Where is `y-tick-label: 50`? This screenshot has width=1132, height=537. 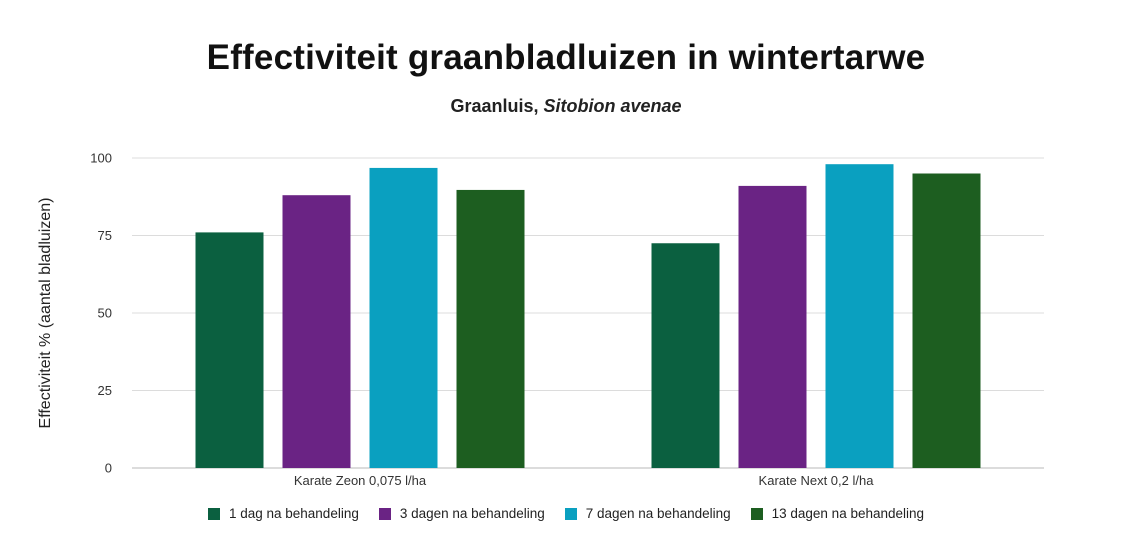
y-tick-label: 50 is located at coordinates (105, 313).